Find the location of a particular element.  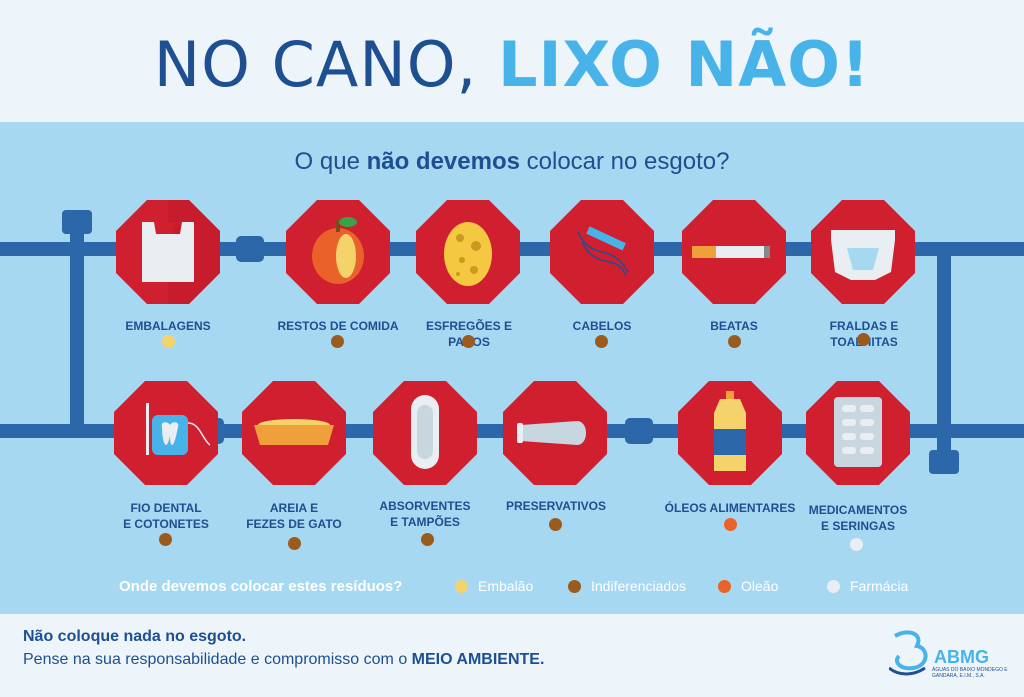

legend-question: Onde devemos colocar estes resíduos? is located at coordinates (261, 586).